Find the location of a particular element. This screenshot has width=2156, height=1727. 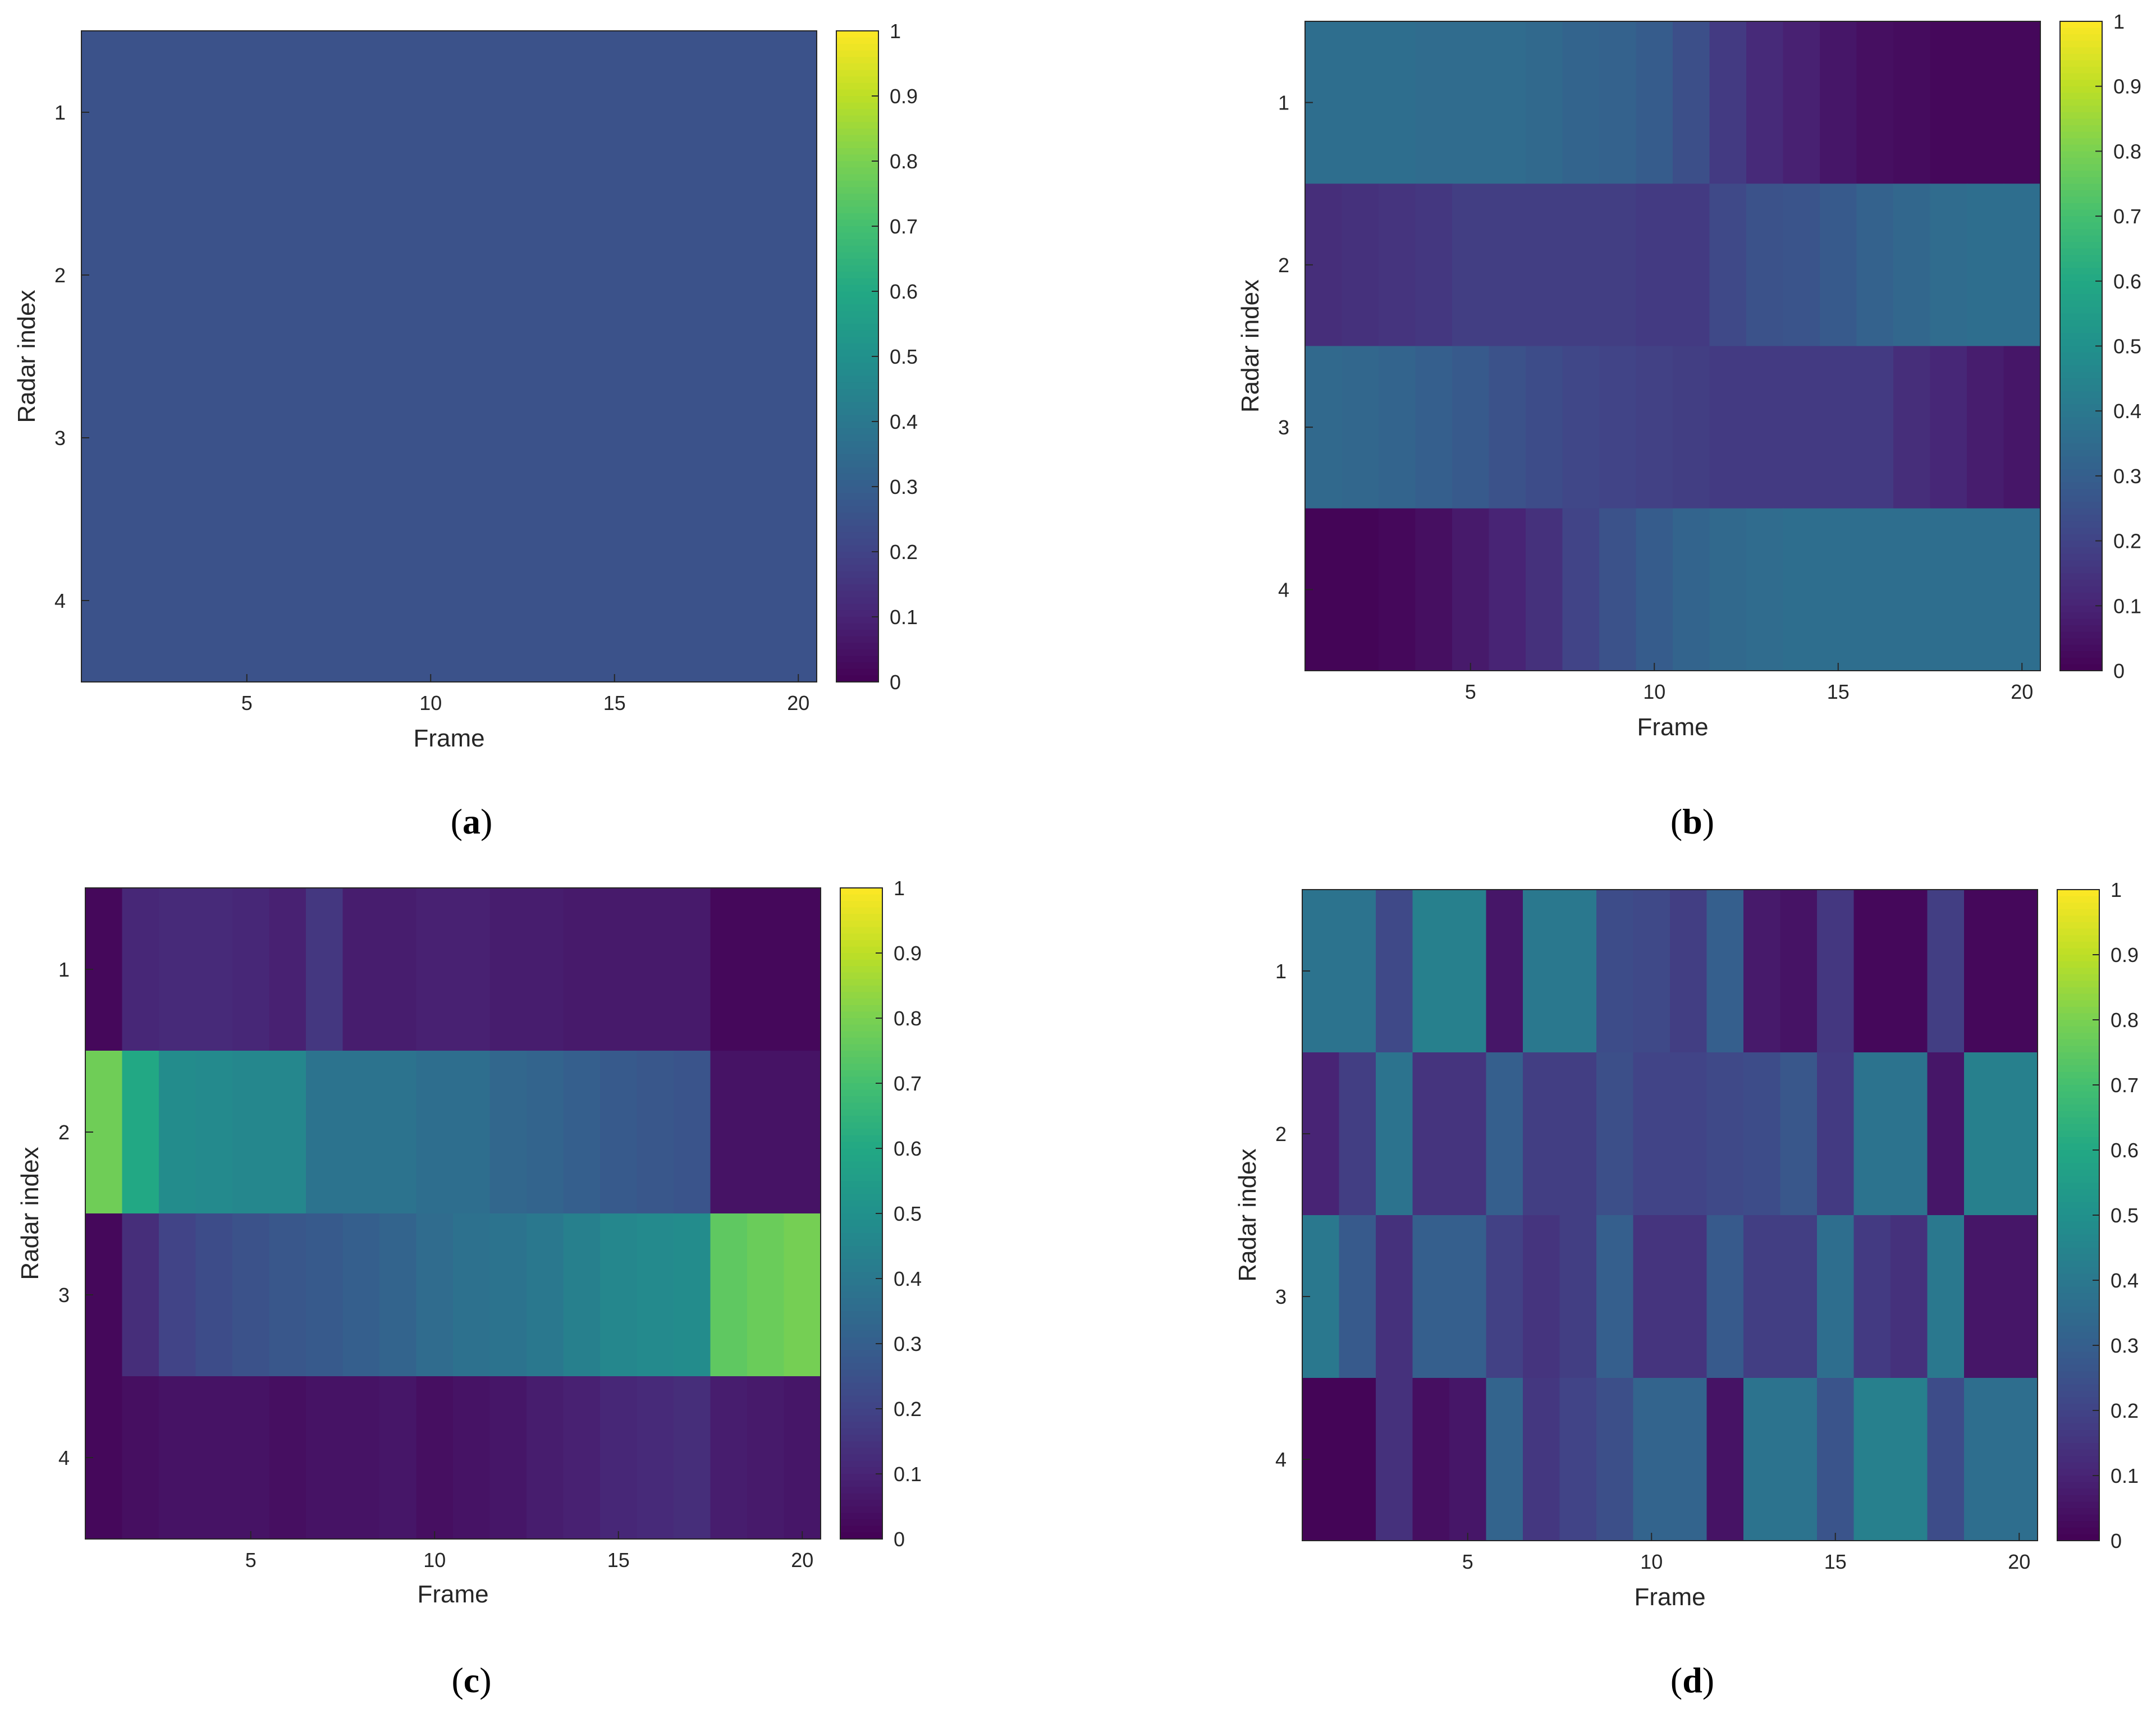

x-axis-label: Frame is located at coordinates (1673, 727).